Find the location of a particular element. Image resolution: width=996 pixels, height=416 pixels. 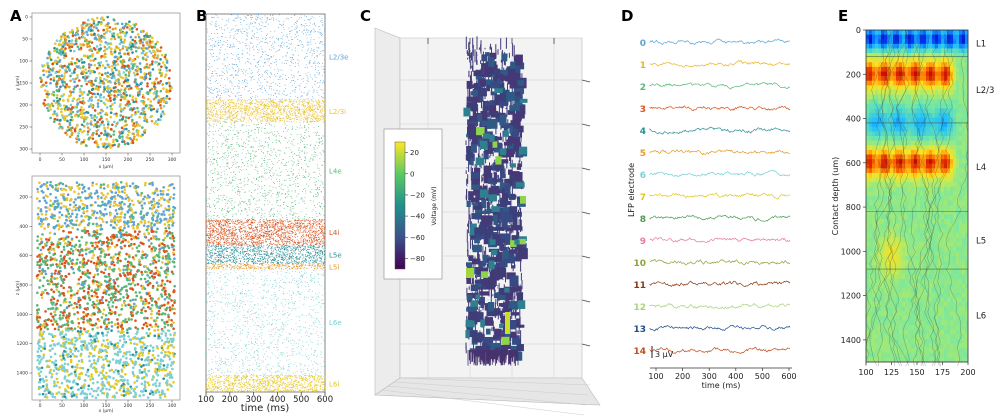

soma-active is located at coordinates (472, 231).